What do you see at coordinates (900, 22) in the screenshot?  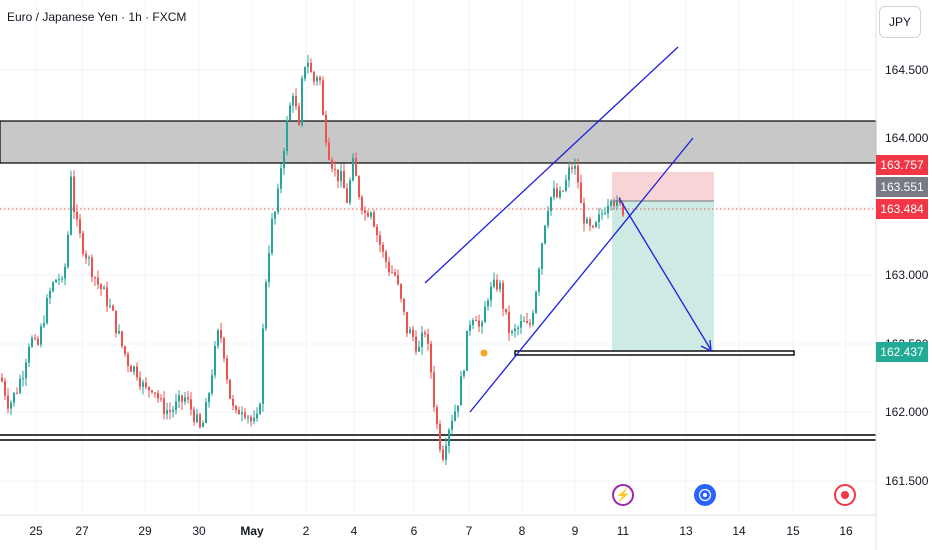 I see `currency-button: JPY` at bounding box center [900, 22].